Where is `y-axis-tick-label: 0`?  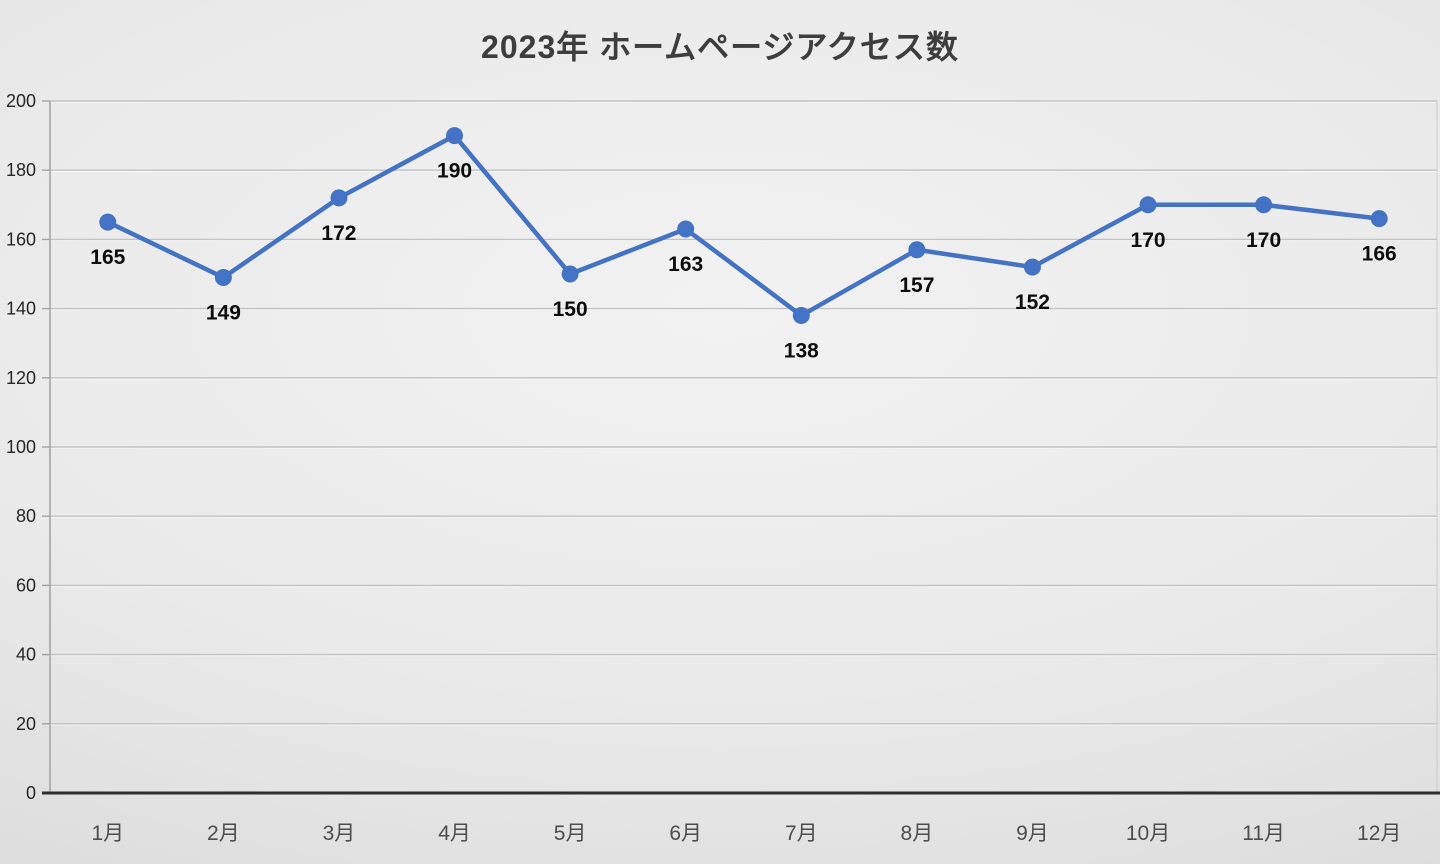 y-axis-tick-label: 0 is located at coordinates (31, 793).